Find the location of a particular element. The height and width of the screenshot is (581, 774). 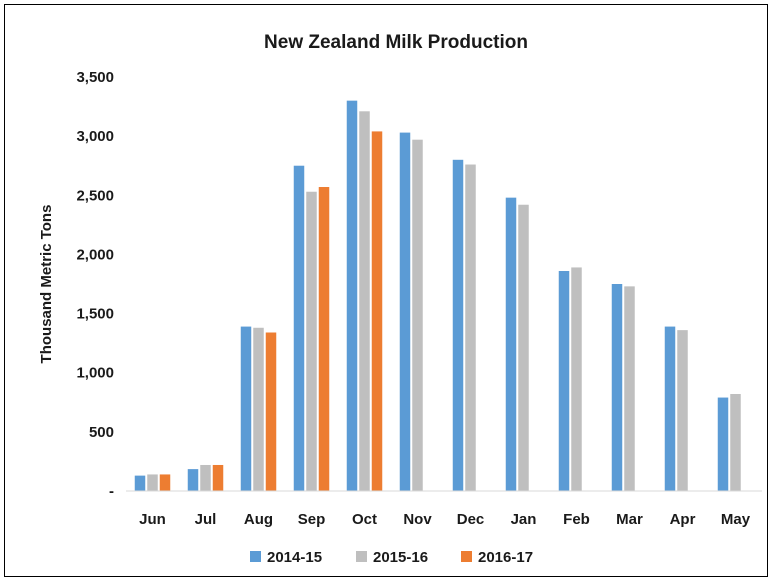

y-tick-label: 3,500 is located at coordinates (95, 77).